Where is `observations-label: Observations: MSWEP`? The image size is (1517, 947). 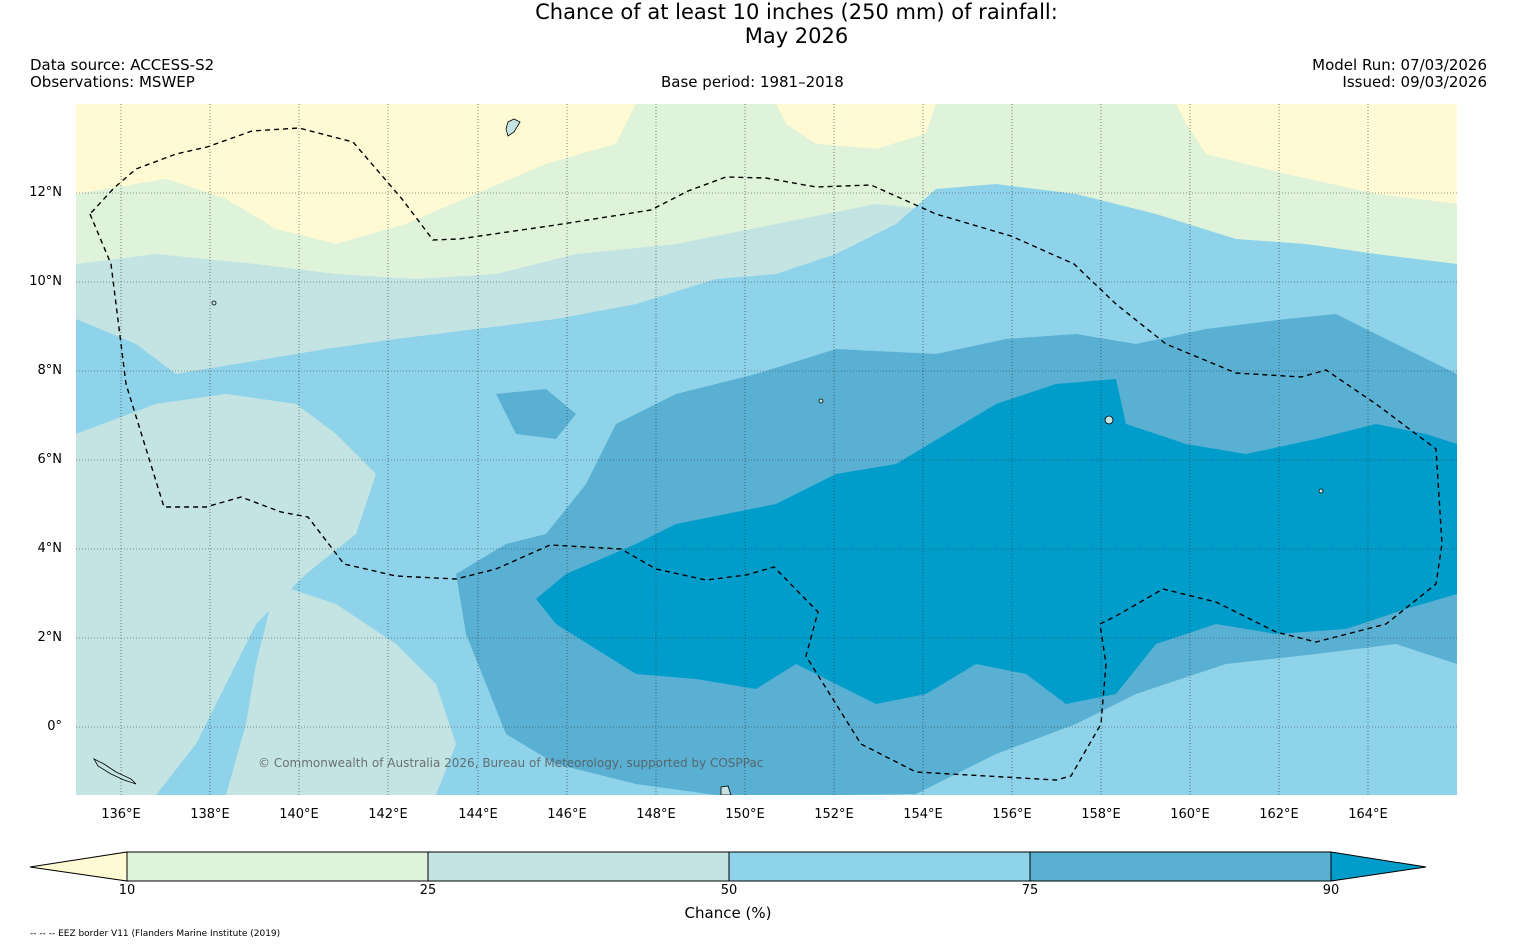
observations-label: Observations: MSWEP is located at coordinates (112, 82).